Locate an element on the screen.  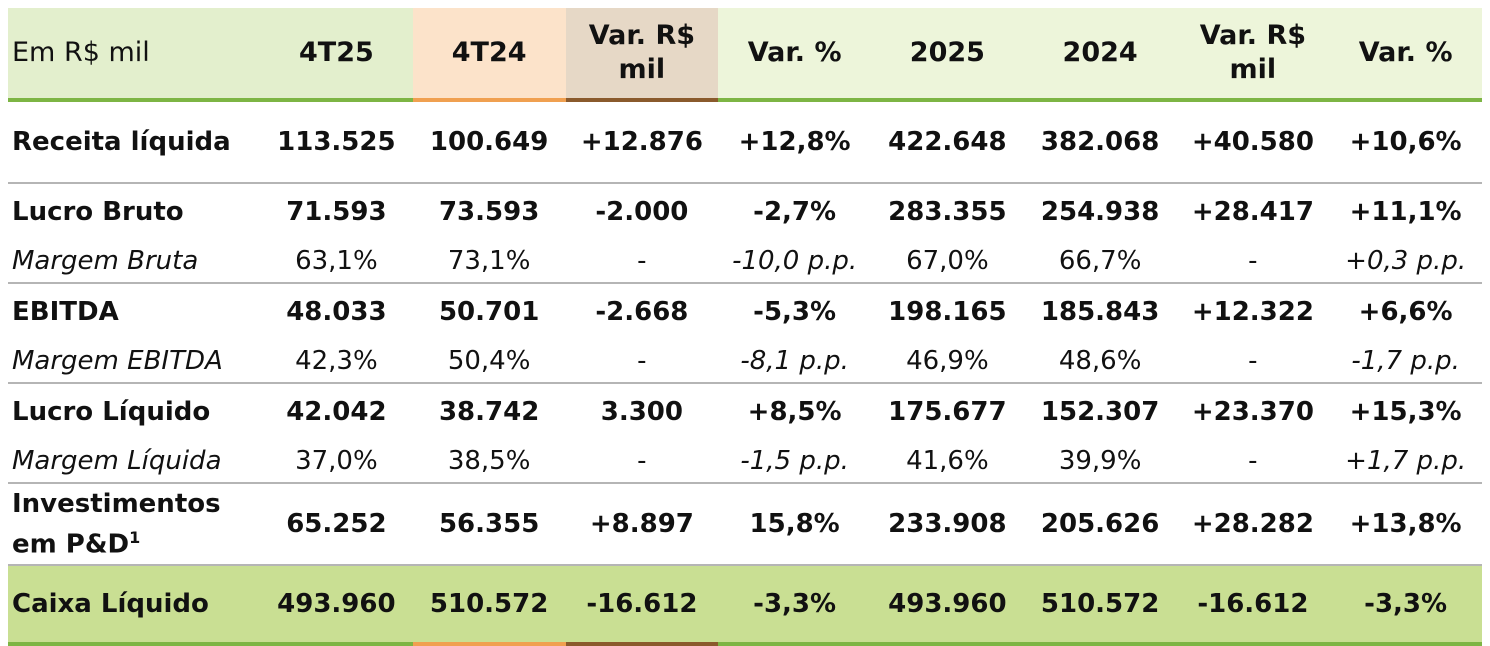
value-cell: 38,5% is located at coordinates (489, 461).